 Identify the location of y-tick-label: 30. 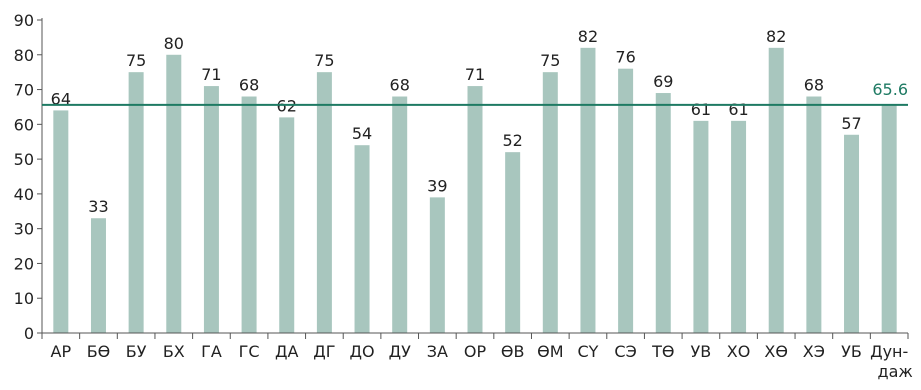
(24, 229).